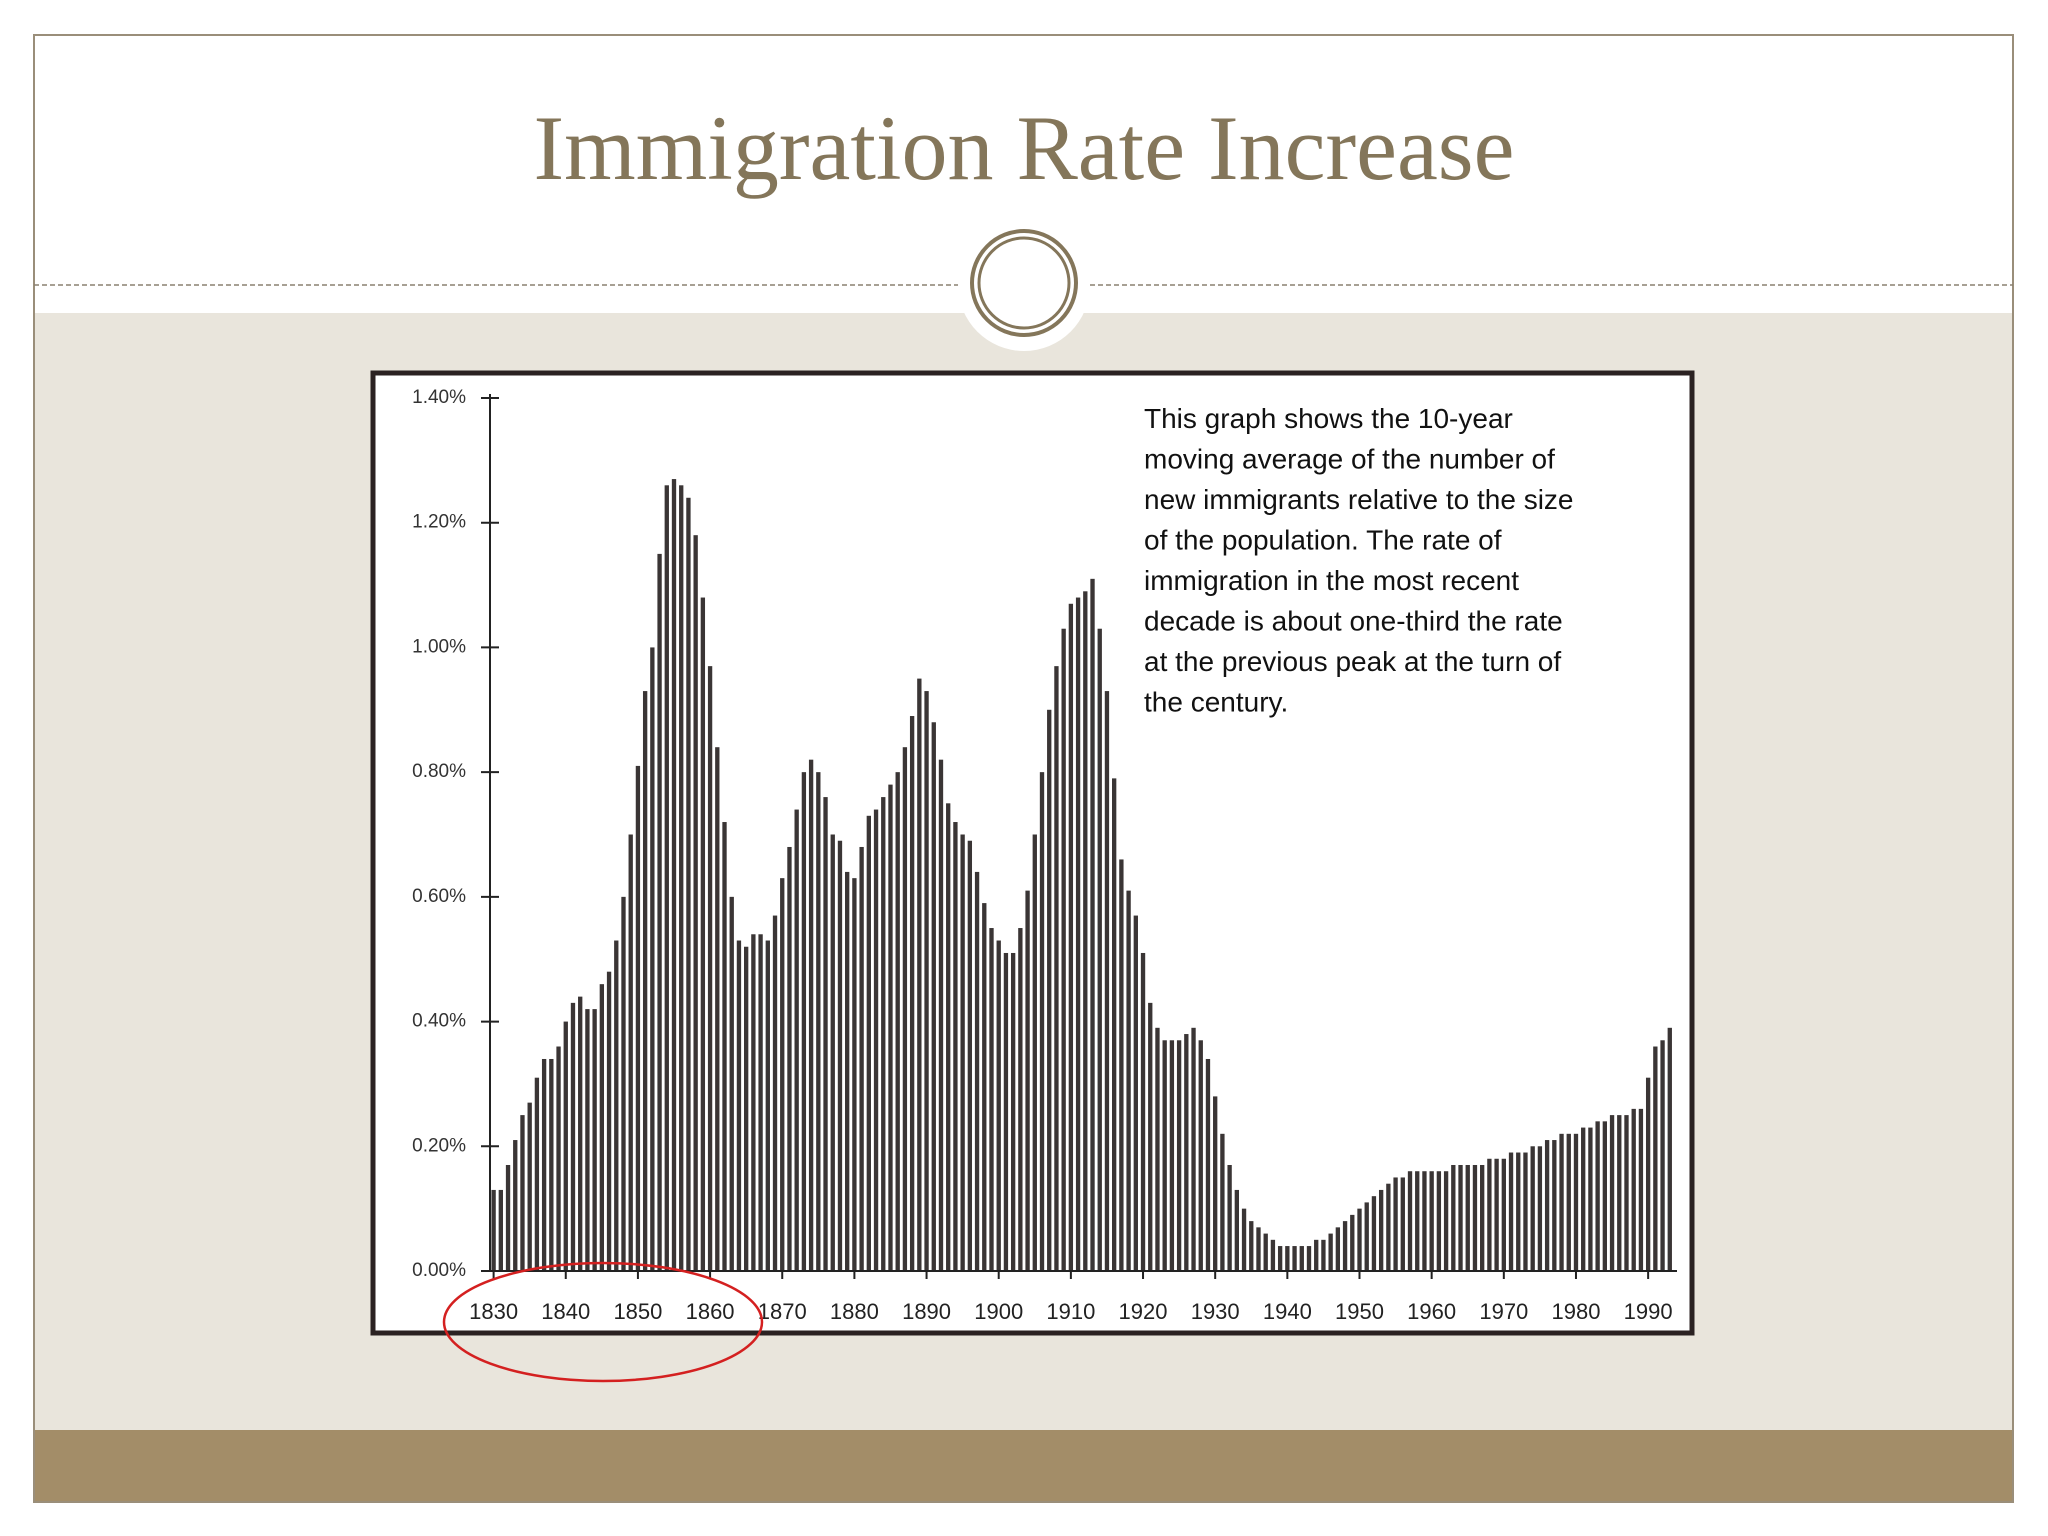 The image size is (2048, 1536). I want to click on annotation-line: moving average of the number of, so click(1349, 459).